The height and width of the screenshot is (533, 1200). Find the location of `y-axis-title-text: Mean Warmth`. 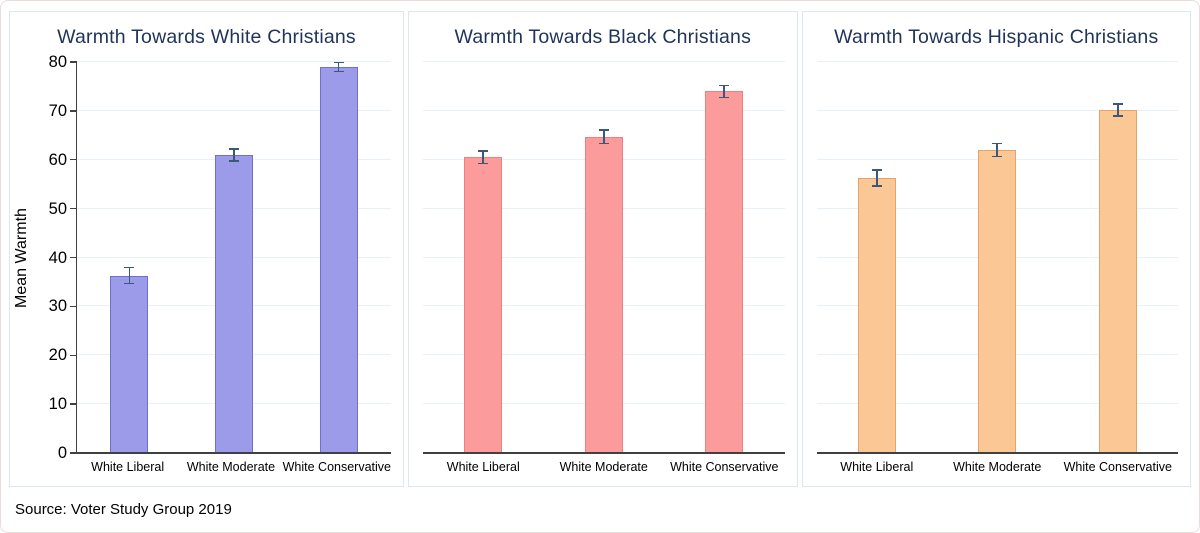

y-axis-title-text: Mean Warmth is located at coordinates (21, 257).